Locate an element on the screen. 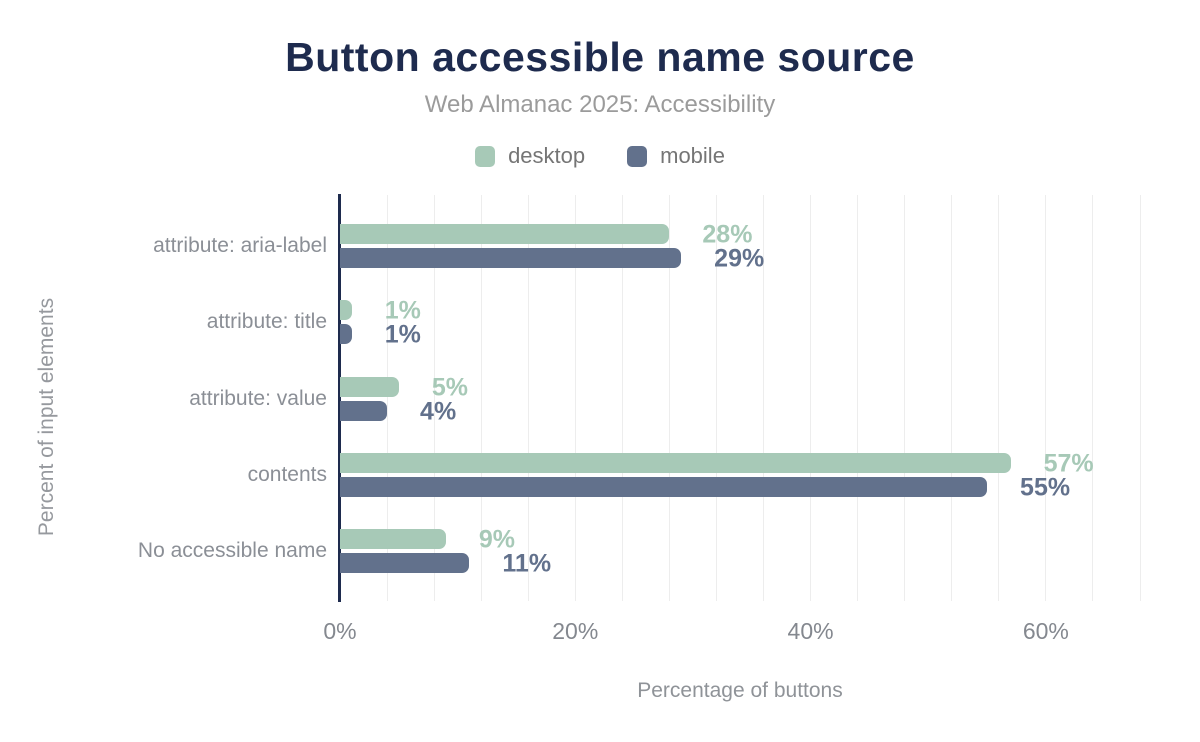 The height and width of the screenshot is (742, 1200). value-label-desktop-4: 9% is located at coordinates (497, 539).